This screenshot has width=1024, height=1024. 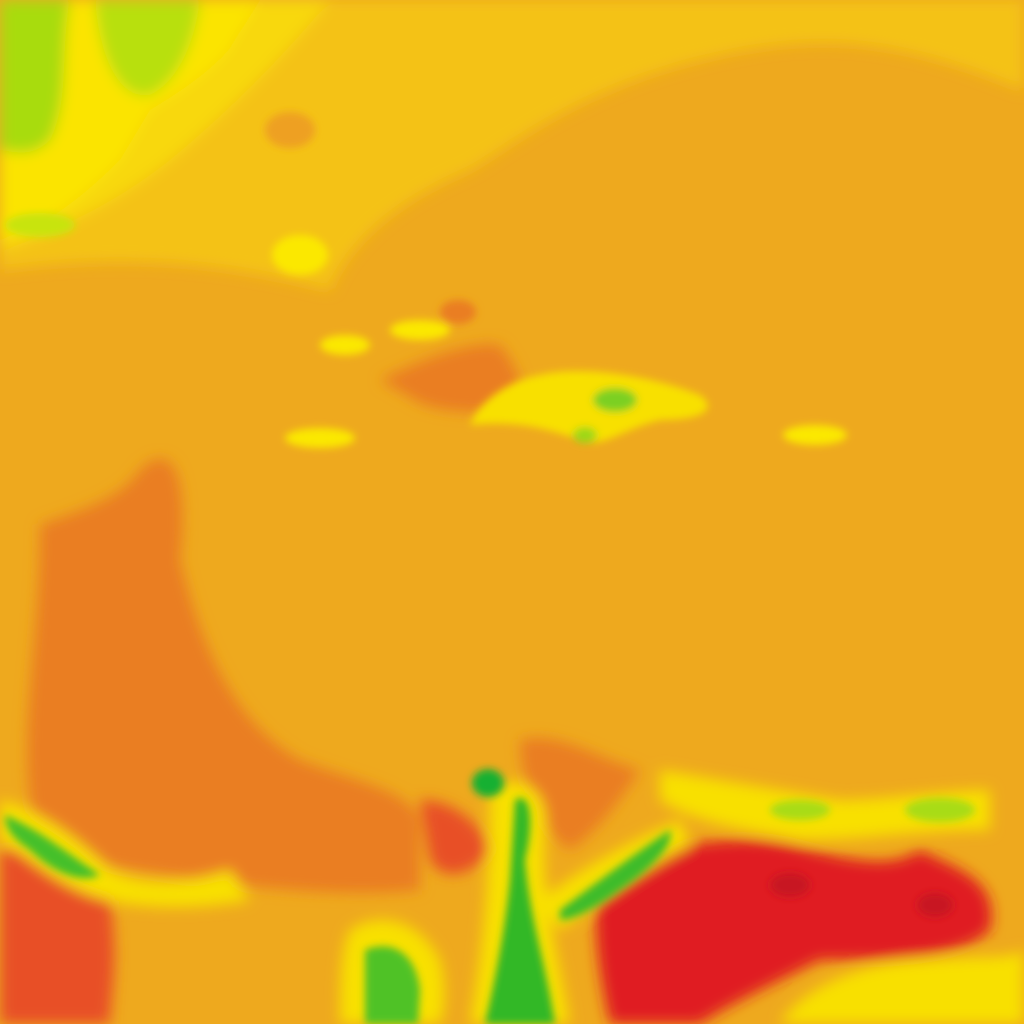 What do you see at coordinates (130, 120) in the screenshot?
I see `bright-yellow-band` at bounding box center [130, 120].